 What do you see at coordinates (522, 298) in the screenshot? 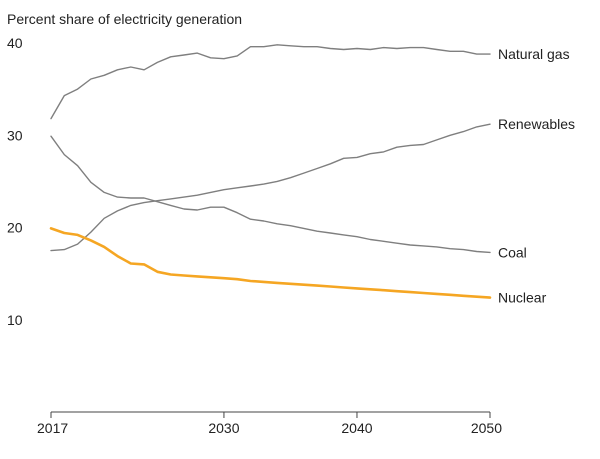
I see `series-label-nuclear: Nuclear` at bounding box center [522, 298].